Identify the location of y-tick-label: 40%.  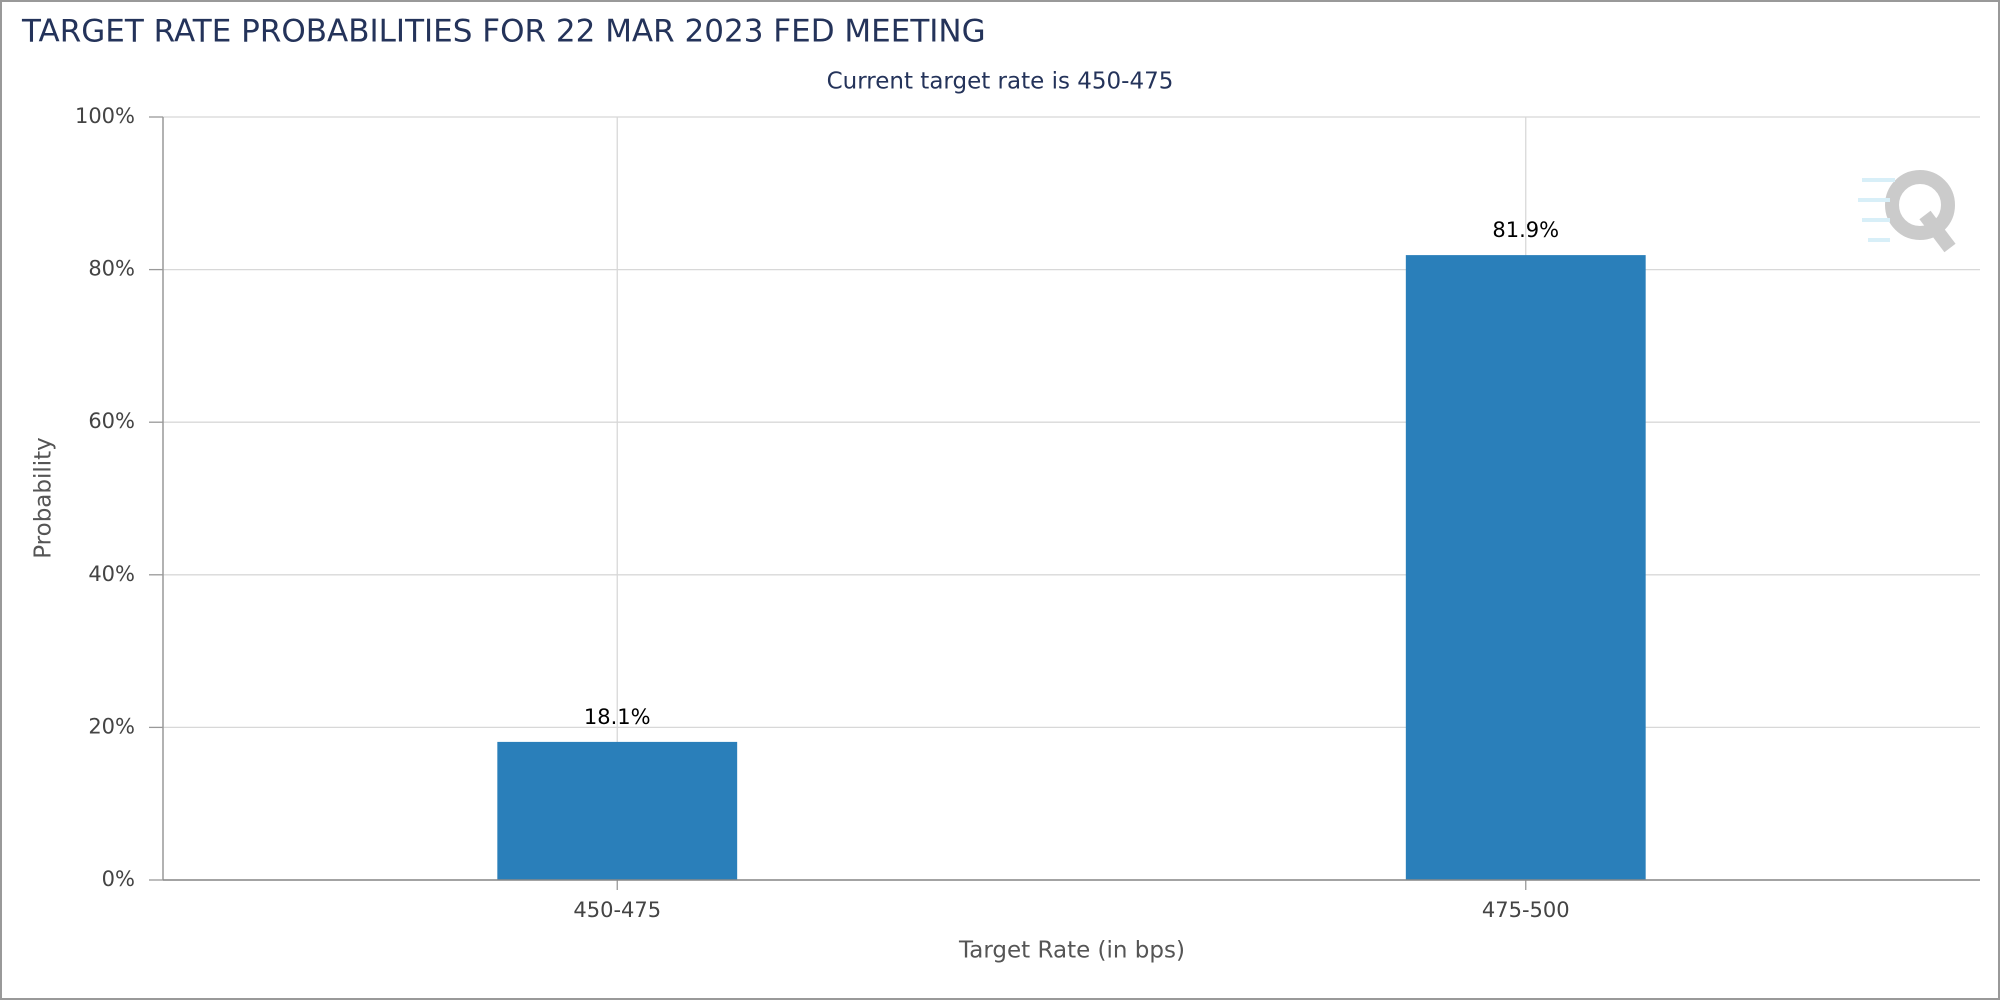
(111, 574).